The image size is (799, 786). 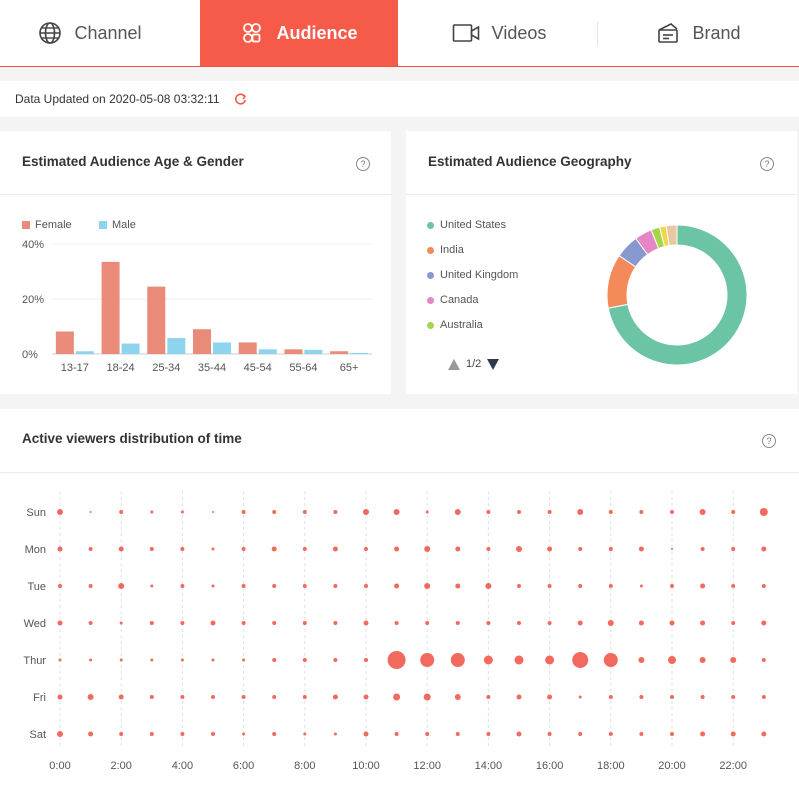 What do you see at coordinates (493, 364) in the screenshot?
I see `pager-down-icon` at bounding box center [493, 364].